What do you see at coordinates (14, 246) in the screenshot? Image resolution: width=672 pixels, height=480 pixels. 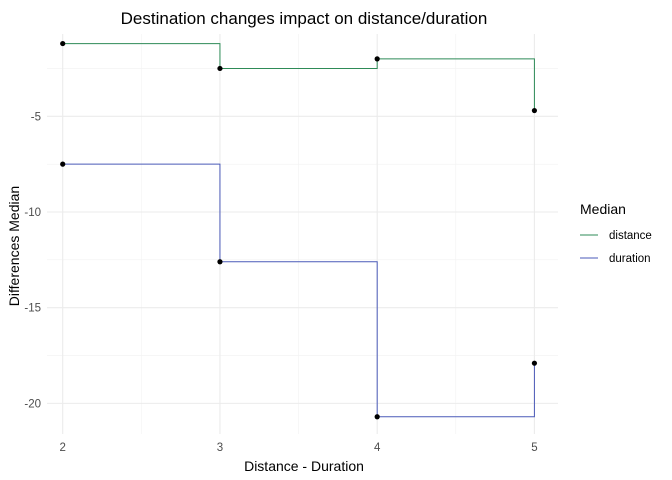 I see `y-axis-title: Differences Median` at bounding box center [14, 246].